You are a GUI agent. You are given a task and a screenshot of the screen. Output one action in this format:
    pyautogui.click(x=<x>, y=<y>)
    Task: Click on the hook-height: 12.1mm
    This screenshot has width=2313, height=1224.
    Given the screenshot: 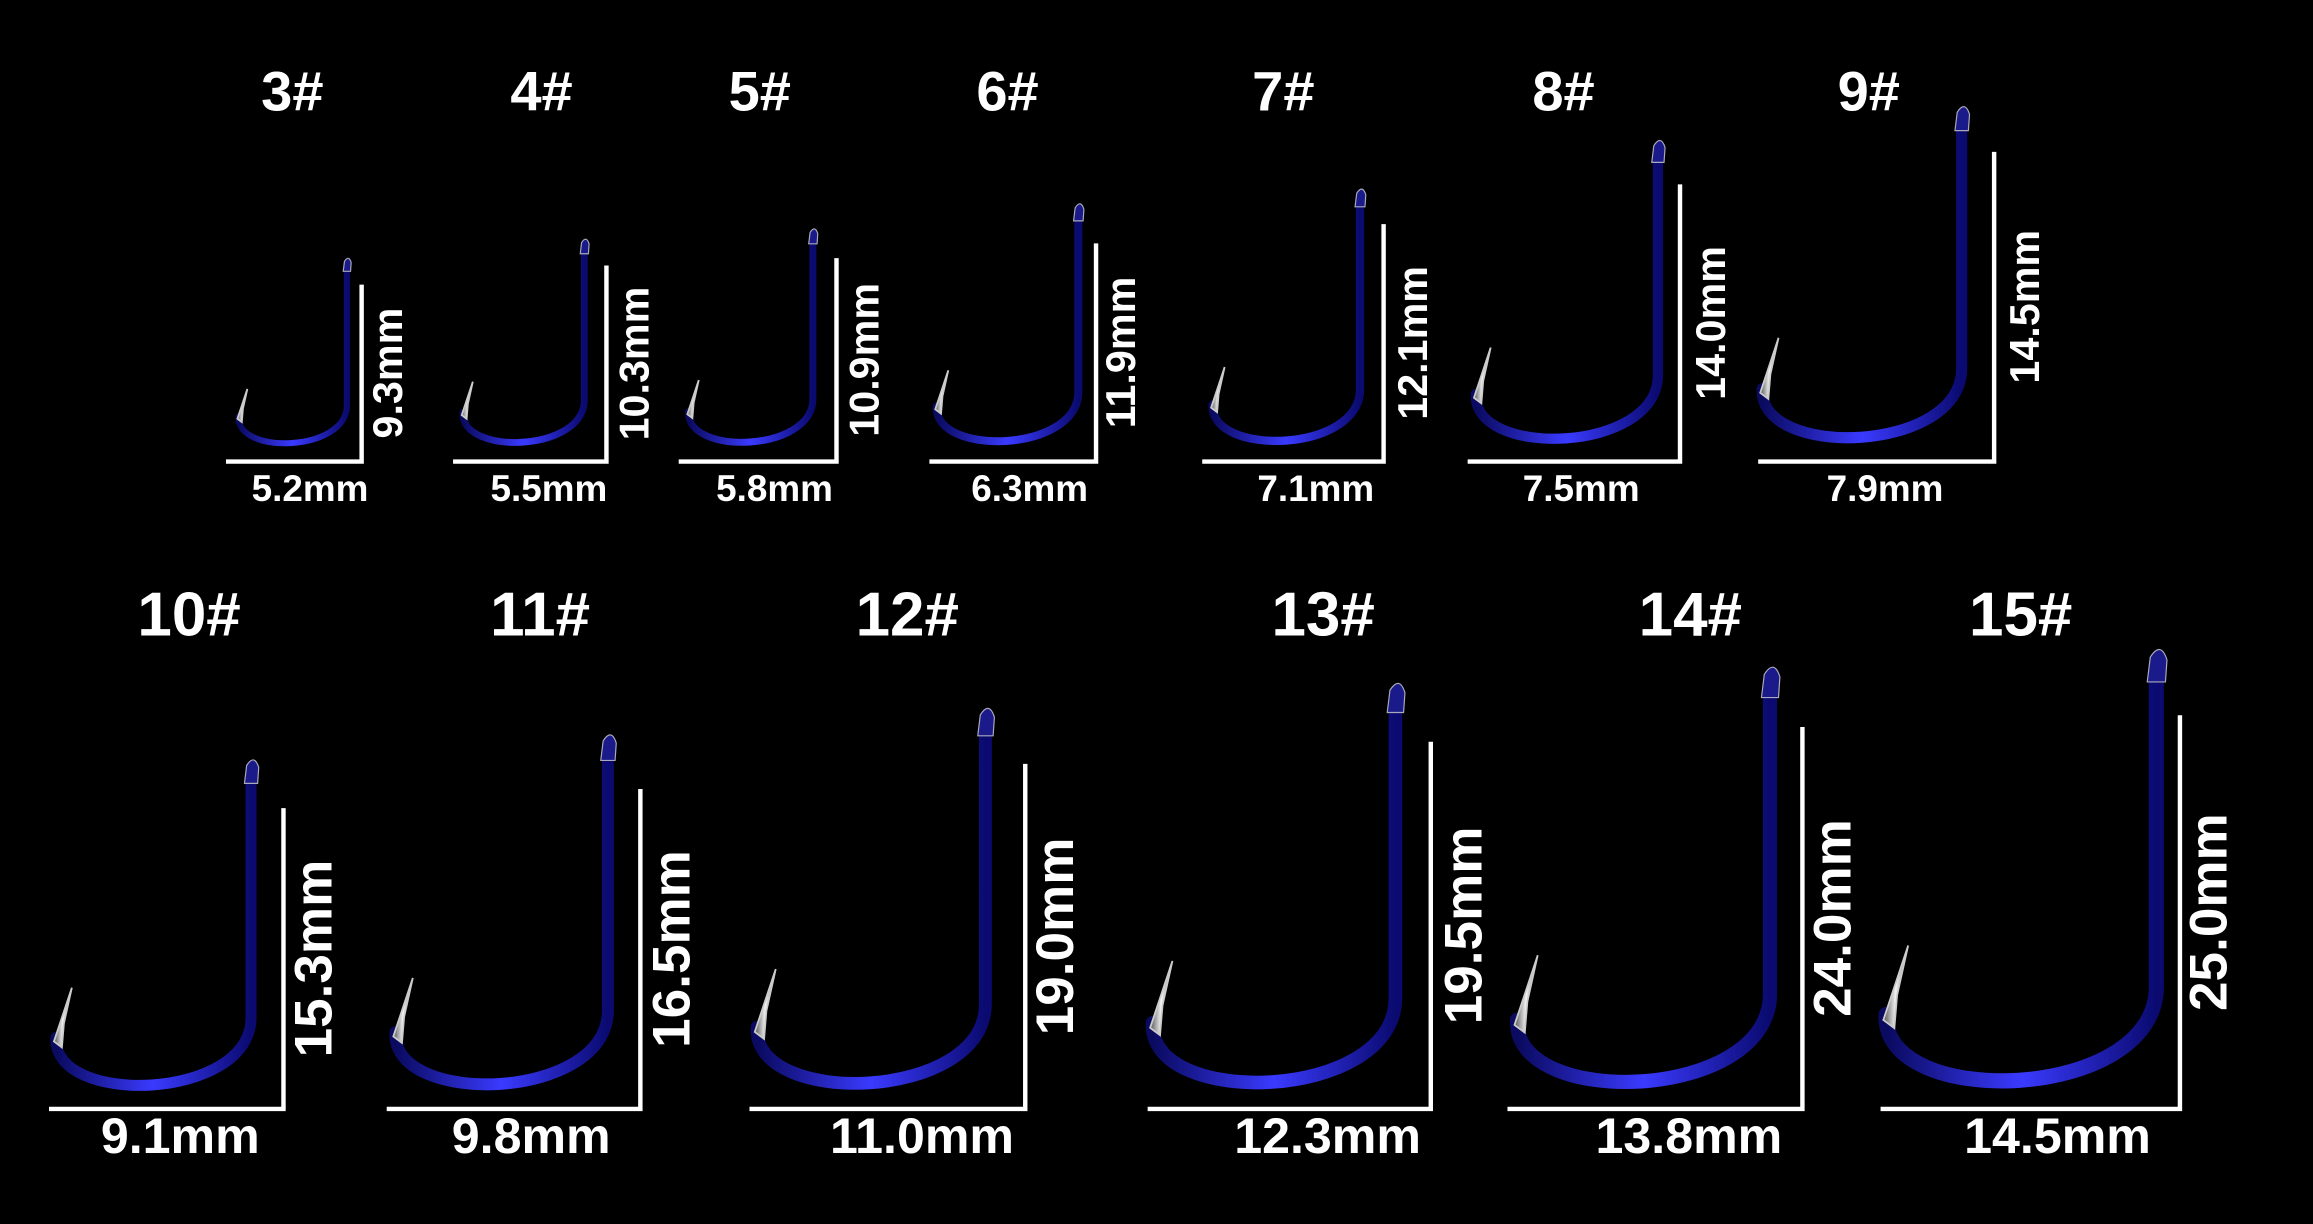 What is the action you would take?
    pyautogui.click(x=1413, y=343)
    